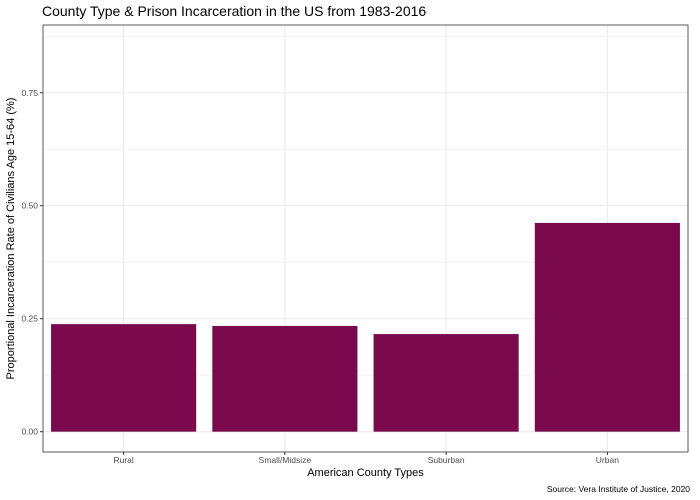  Describe the element at coordinates (29, 432) in the screenshot. I see `y-tick-label: 0.00` at that location.